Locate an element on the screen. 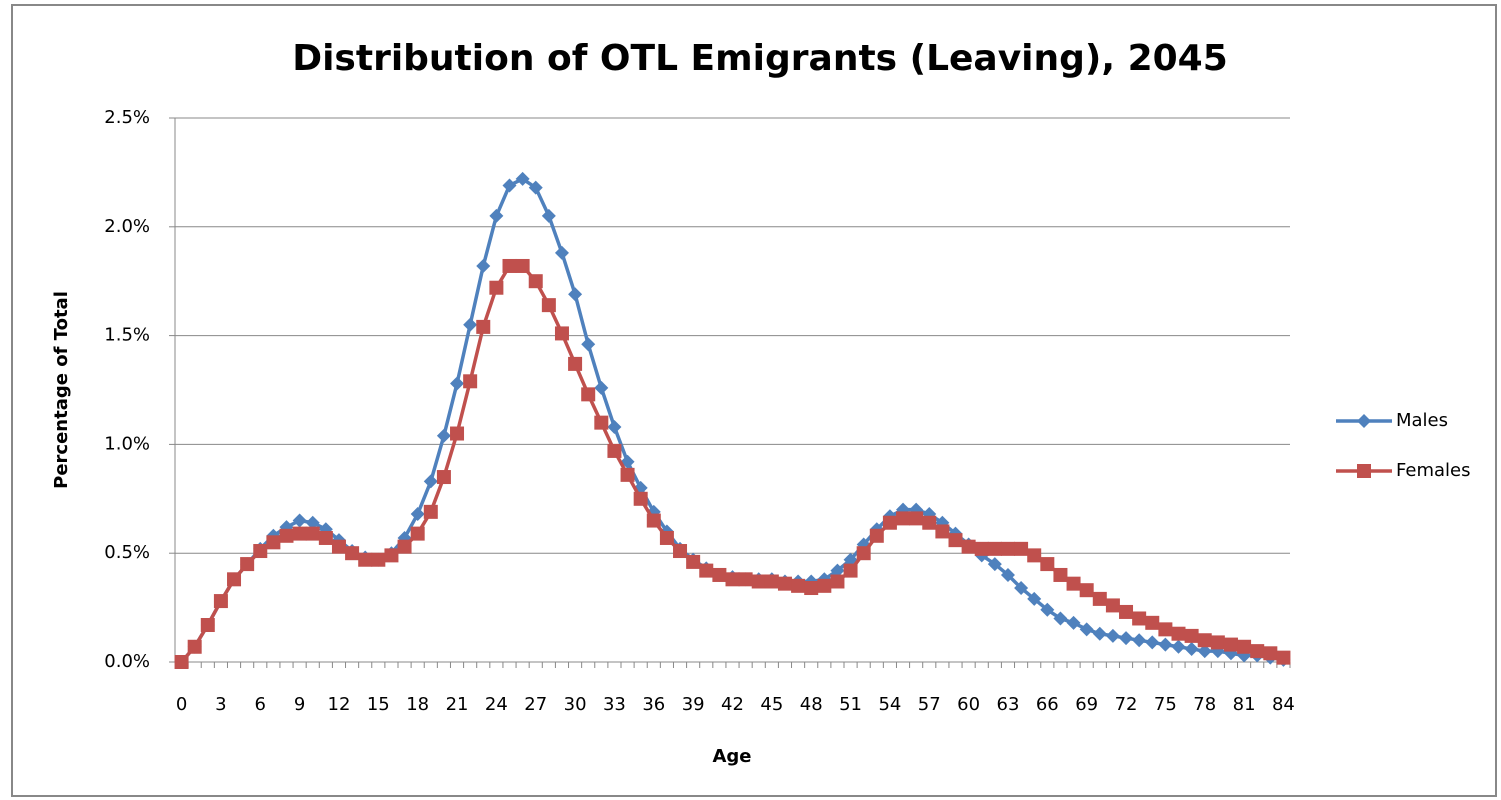 The image size is (1501, 800). x-tick-label: 18 is located at coordinates (417, 704).